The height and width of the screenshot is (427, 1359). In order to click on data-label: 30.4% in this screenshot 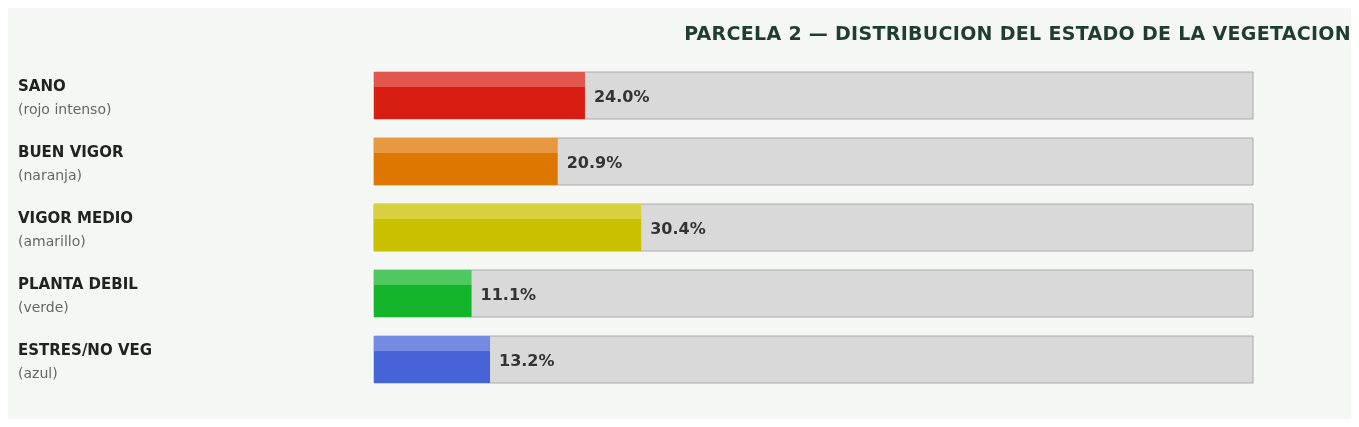, I will do `click(678, 228)`.